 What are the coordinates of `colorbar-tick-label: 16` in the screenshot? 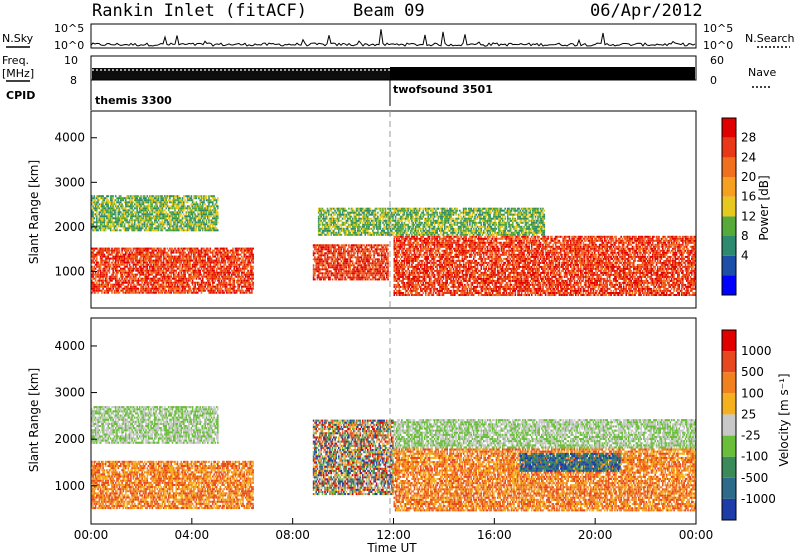 It's located at (748, 197).